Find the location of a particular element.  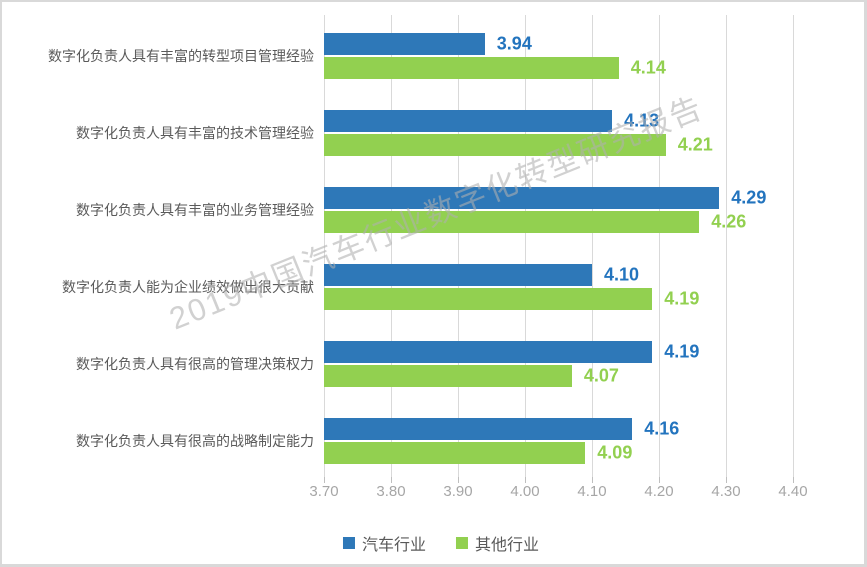

value-label-other-industry: 4.14 is located at coordinates (648, 67).